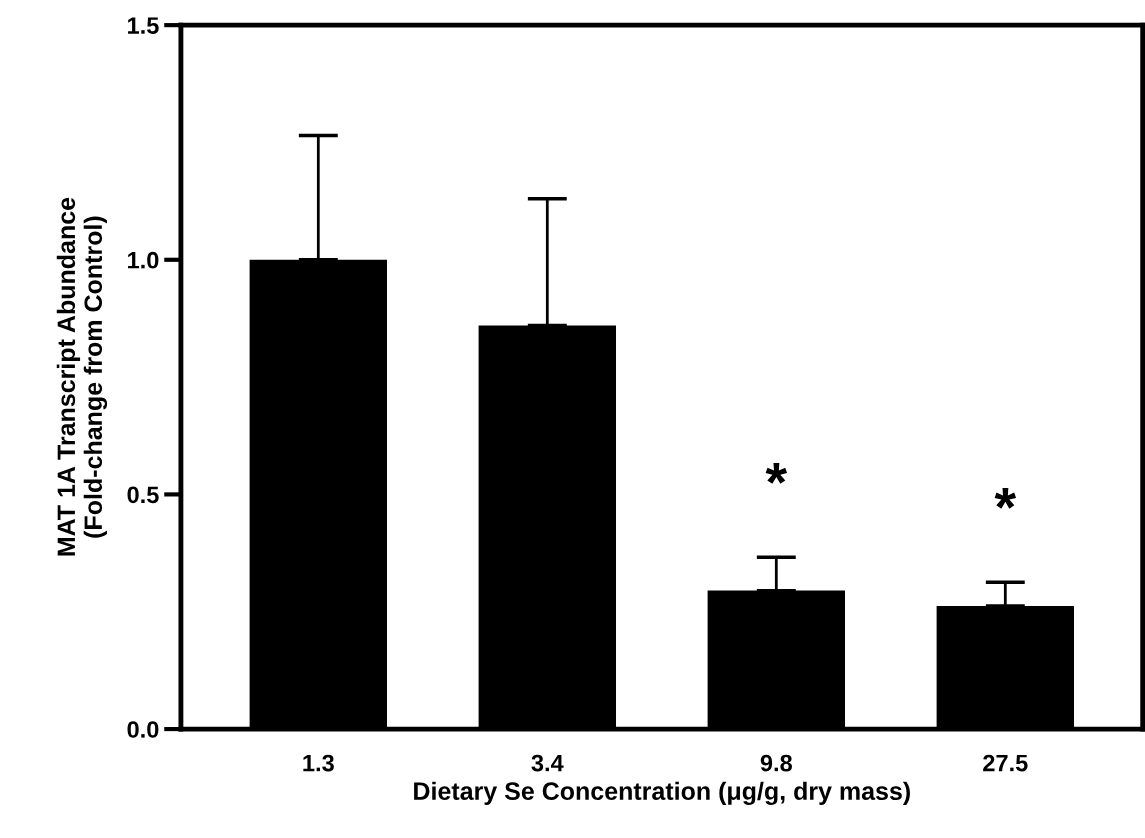  I want to click on y-tick-label: 1.0, so click(143, 260).